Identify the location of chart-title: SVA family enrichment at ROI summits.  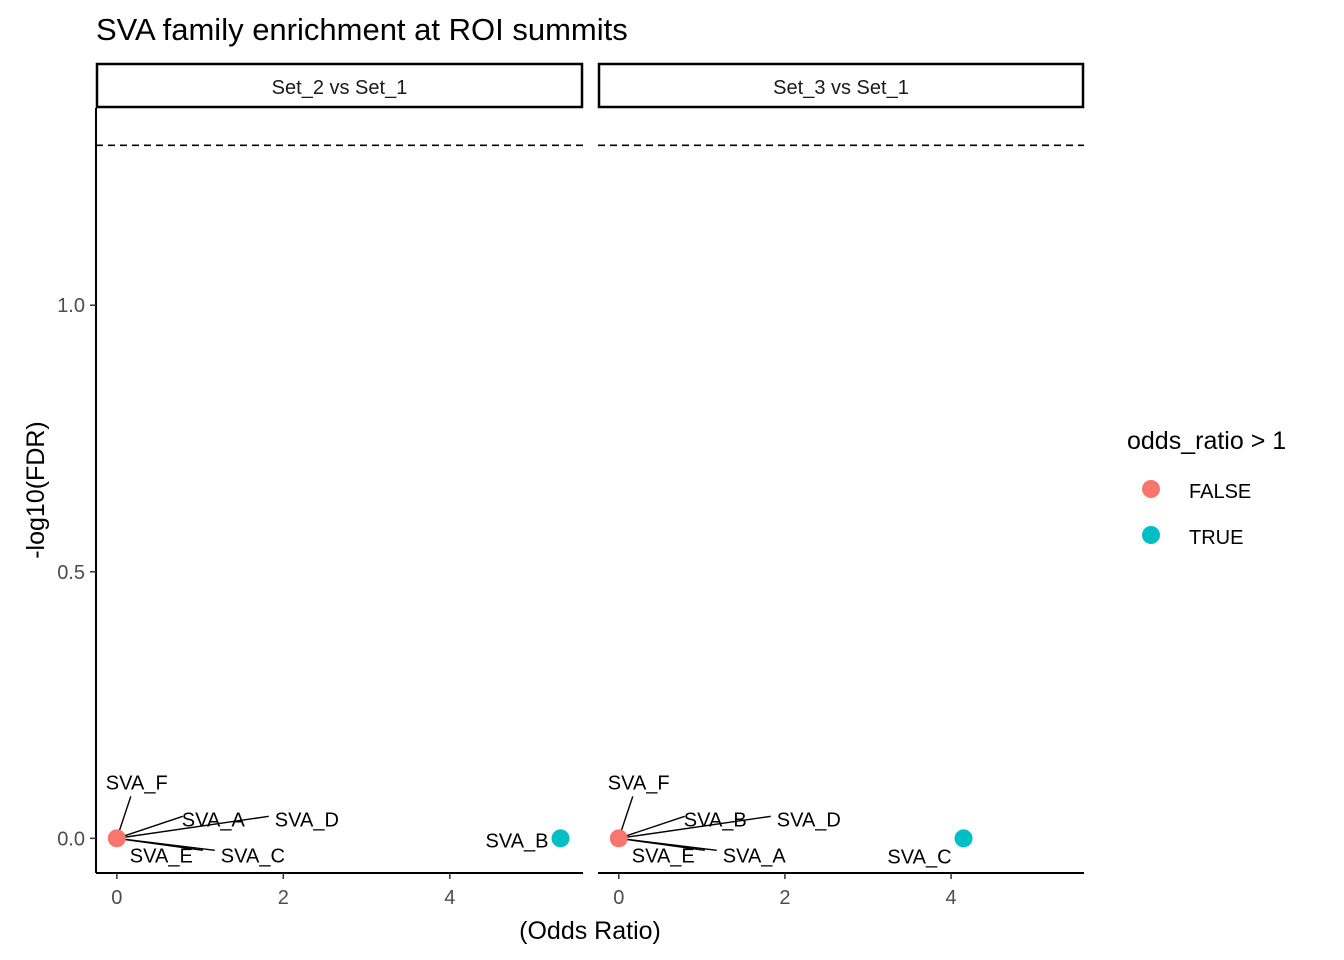
(362, 29).